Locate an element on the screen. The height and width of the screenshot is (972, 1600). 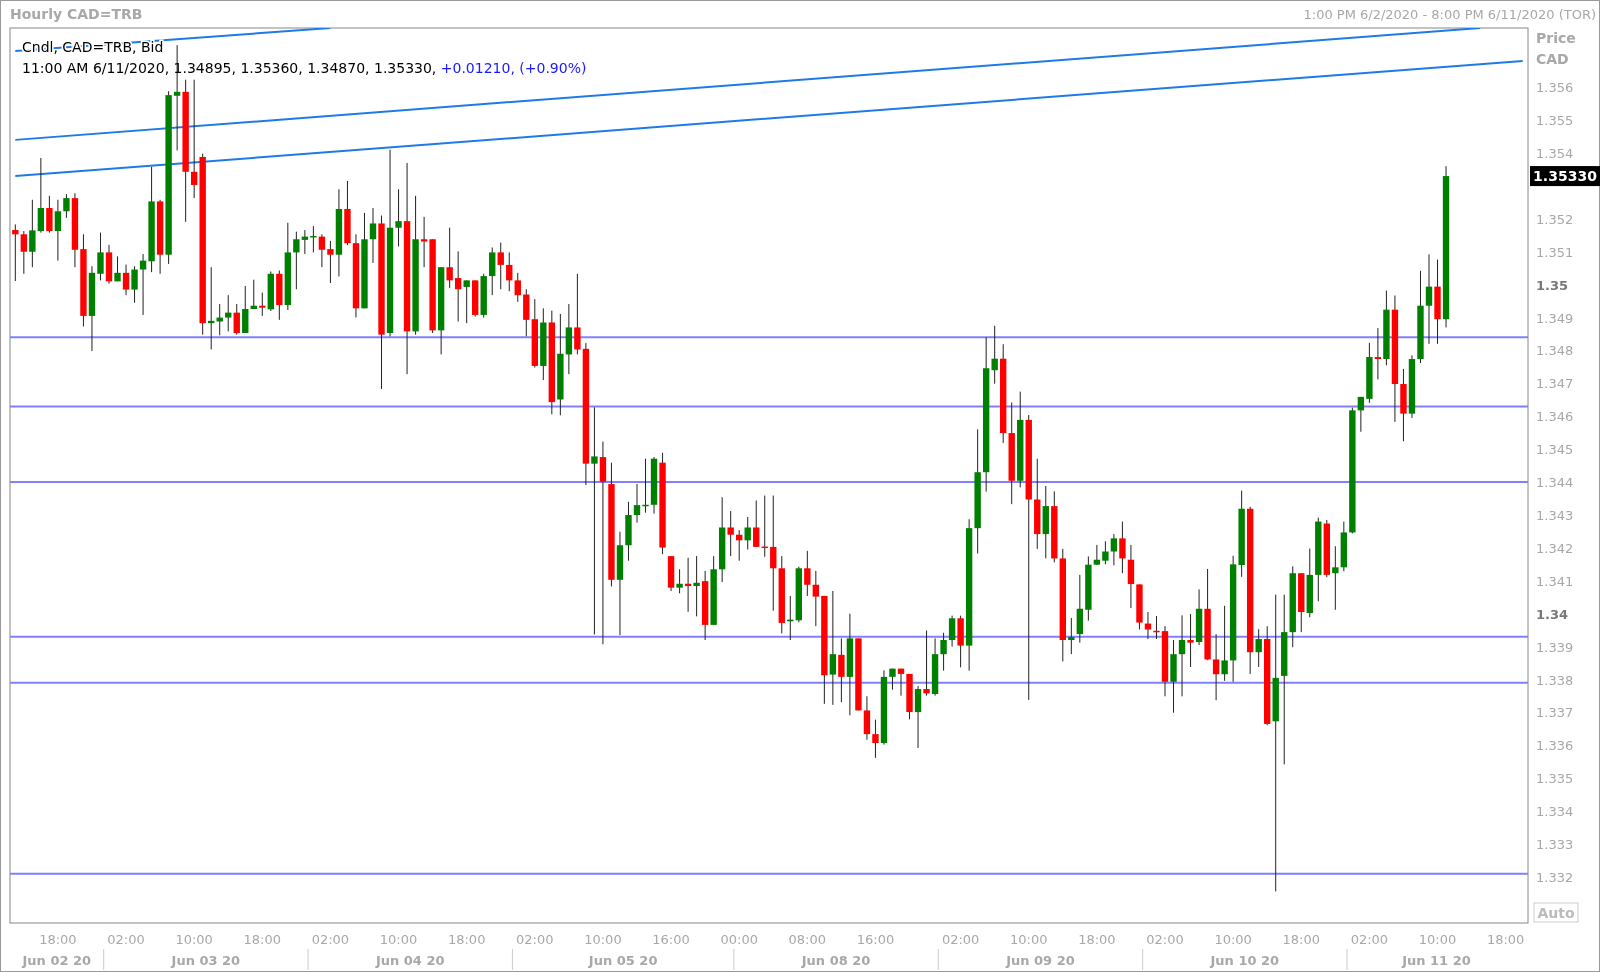
annotation: 11:00 AM 6/11/2020, 1.34895, 1.35360, 1.34870, 1.35330, is located at coordinates (229, 68).